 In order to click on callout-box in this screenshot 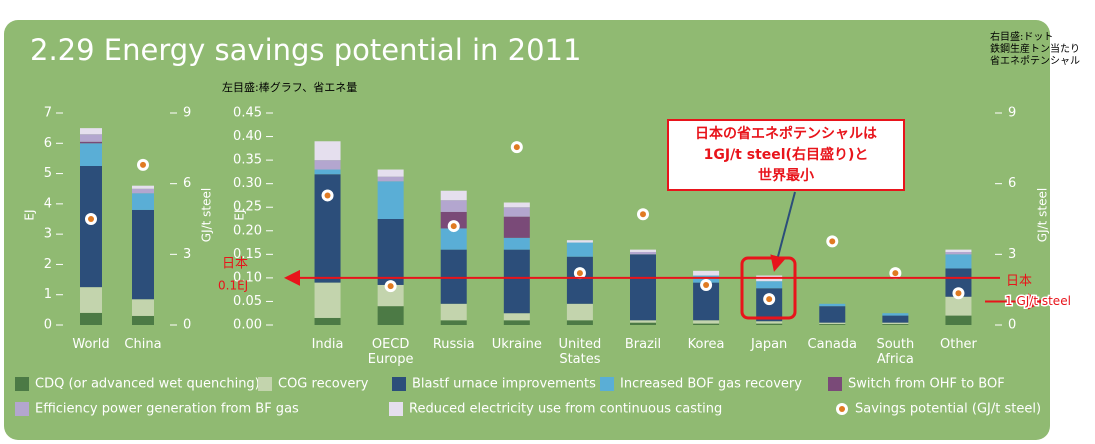, I will do `click(786, 155)`.